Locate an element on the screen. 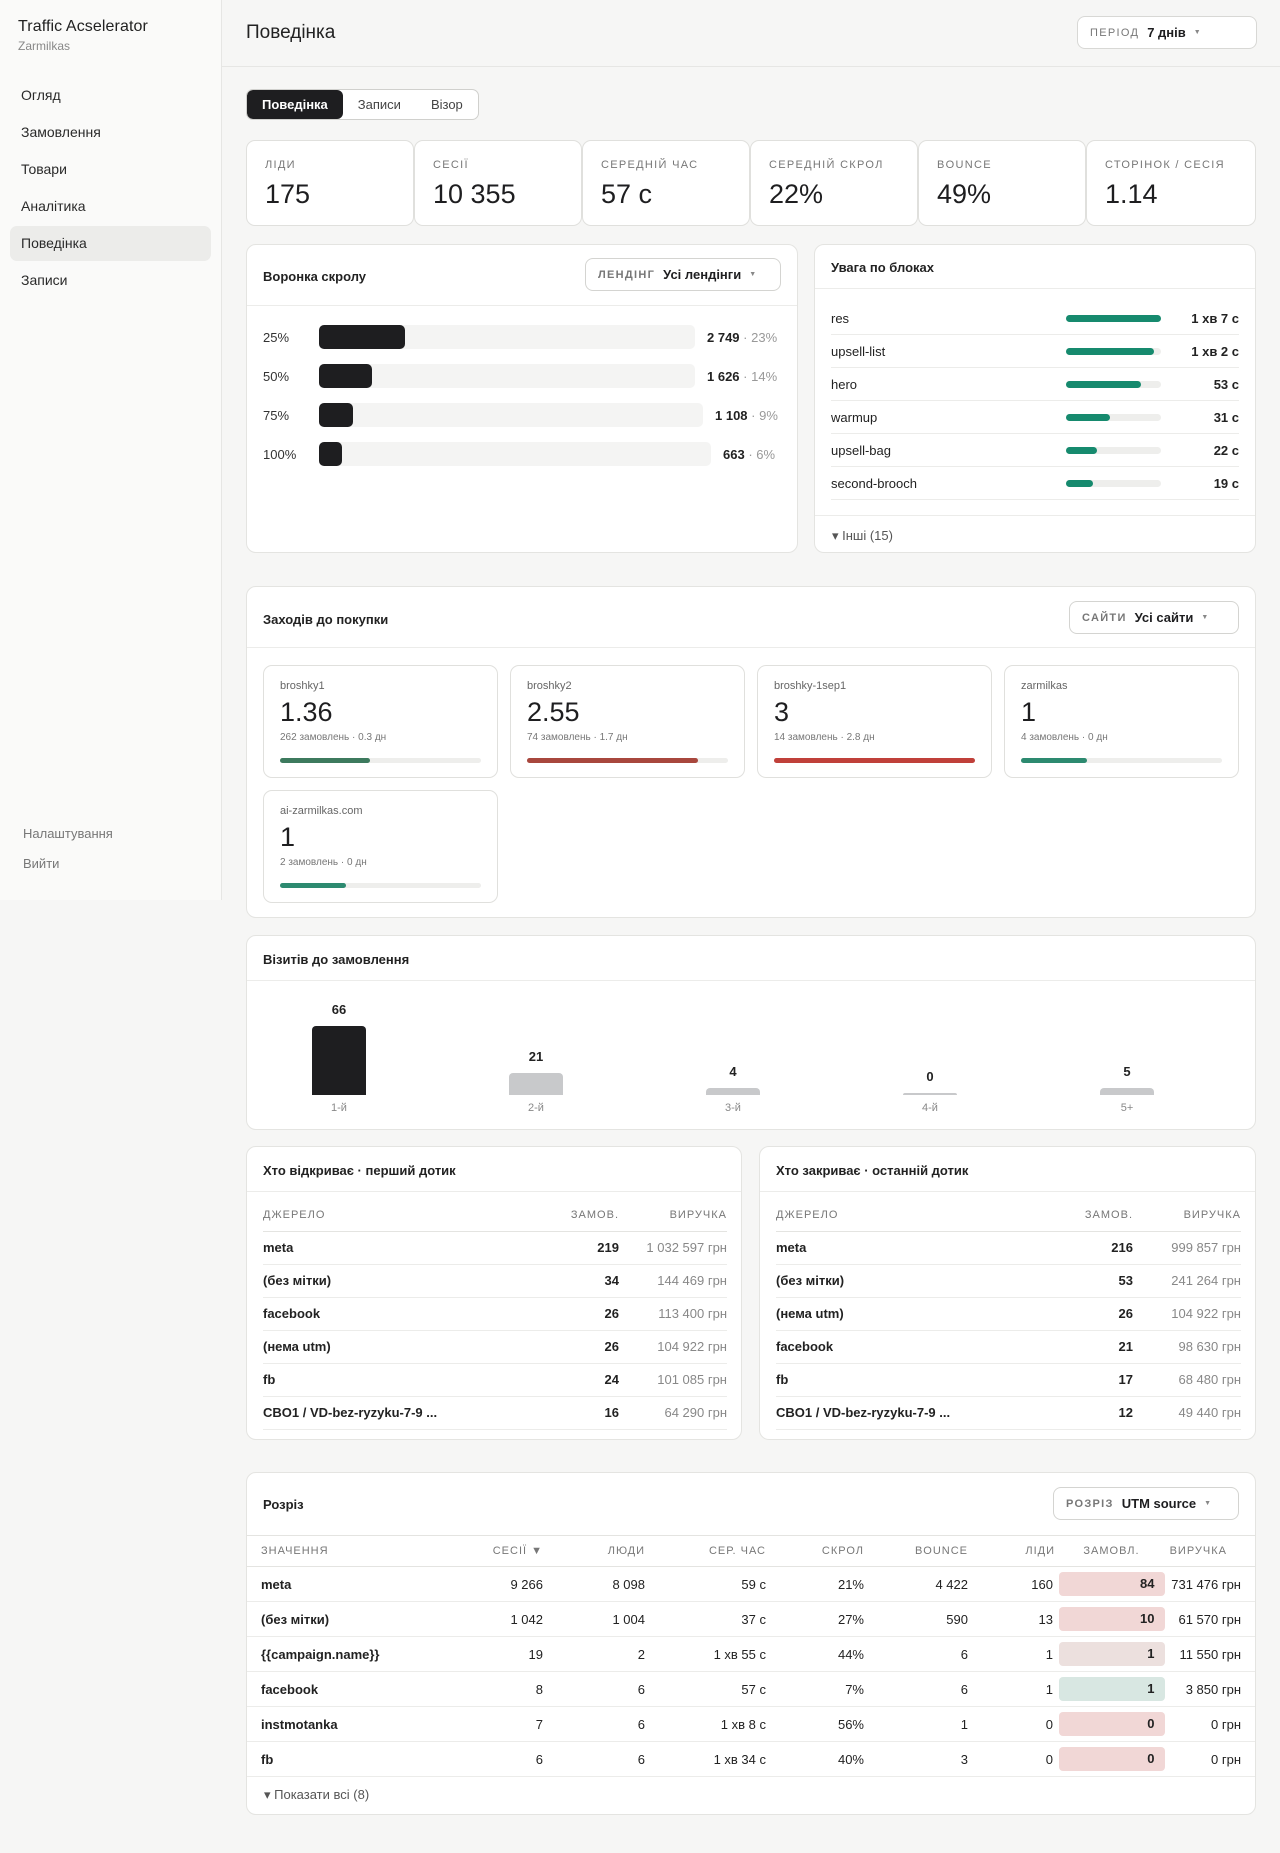 The image size is (1280, 1853). revenue-cell: 999 857 грн is located at coordinates (1187, 1248).